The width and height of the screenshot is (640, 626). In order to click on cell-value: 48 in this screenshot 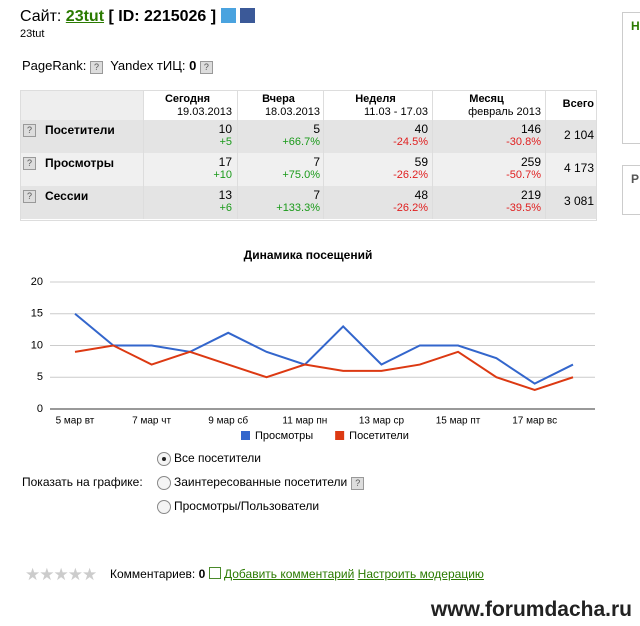, I will do `click(421, 195)`.